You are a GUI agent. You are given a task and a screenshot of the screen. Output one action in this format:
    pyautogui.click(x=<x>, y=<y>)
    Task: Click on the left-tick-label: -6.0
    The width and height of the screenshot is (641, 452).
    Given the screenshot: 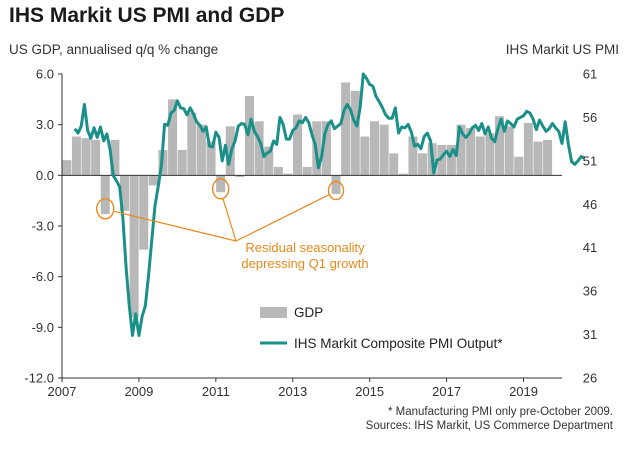 What is the action you would take?
    pyautogui.click(x=43, y=276)
    